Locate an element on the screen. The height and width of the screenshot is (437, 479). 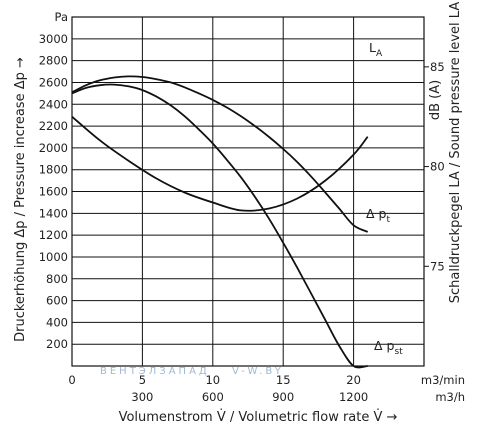
series-line-la is located at coordinates (220, 164).